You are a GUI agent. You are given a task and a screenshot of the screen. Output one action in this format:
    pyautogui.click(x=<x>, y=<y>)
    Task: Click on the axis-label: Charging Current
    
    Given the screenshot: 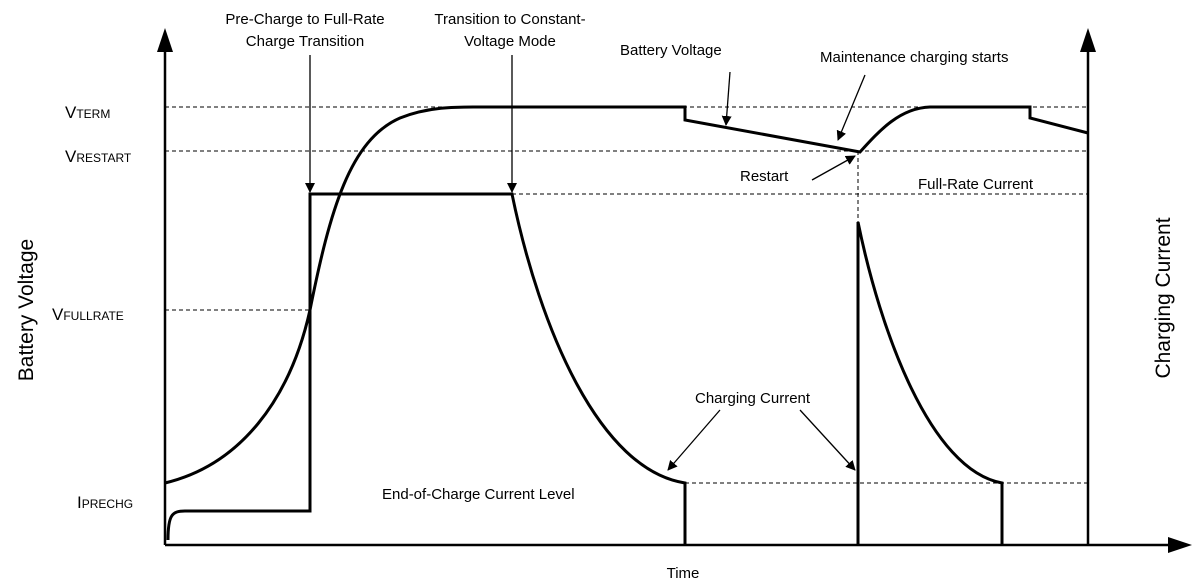 What is the action you would take?
    pyautogui.click(x=1163, y=297)
    